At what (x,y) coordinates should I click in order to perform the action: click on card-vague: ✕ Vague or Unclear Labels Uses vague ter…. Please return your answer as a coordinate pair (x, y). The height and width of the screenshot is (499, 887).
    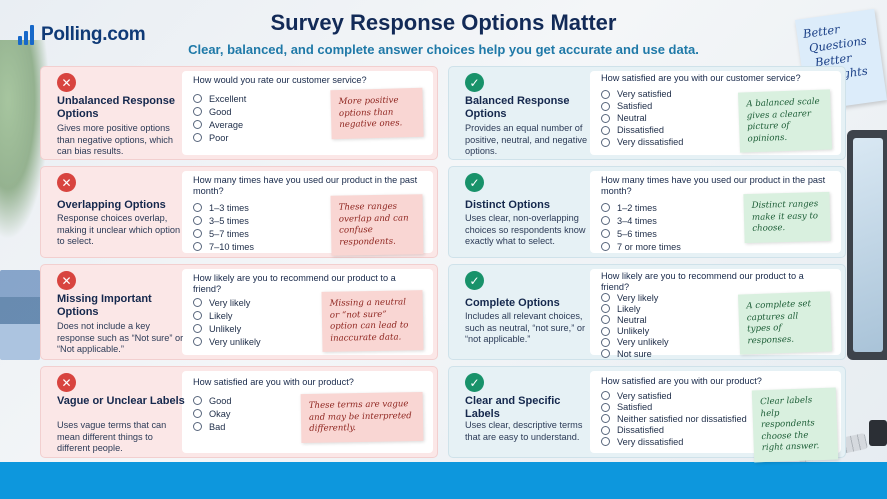
    Looking at the image, I should click on (239, 412).